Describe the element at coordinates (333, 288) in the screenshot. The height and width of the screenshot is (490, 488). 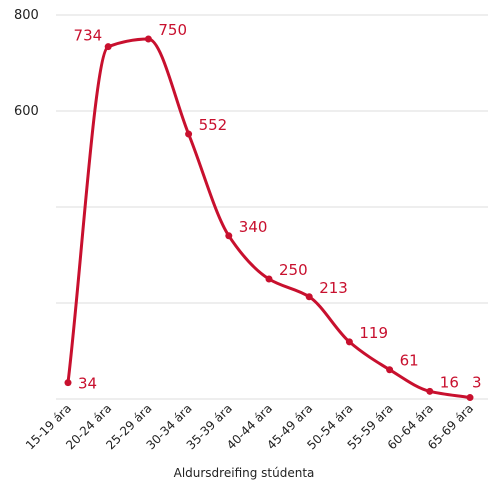
I see `data-label: 213` at that location.